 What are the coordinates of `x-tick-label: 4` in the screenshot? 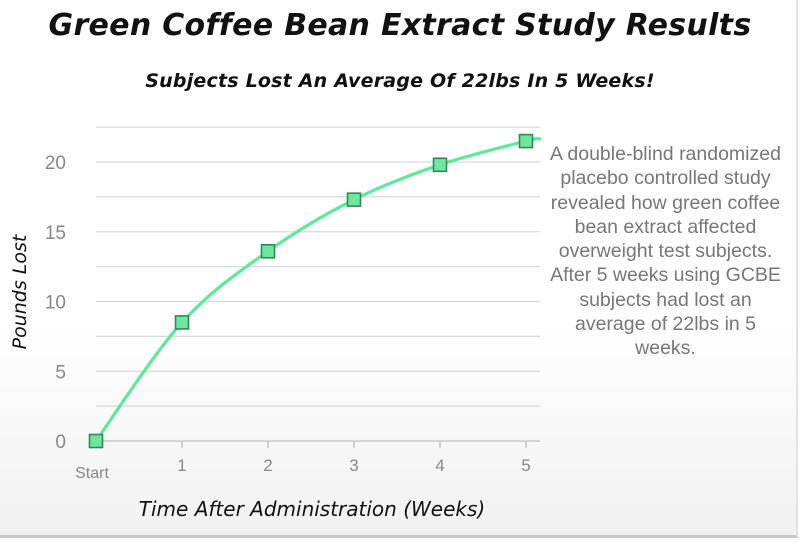 It's located at (439, 465).